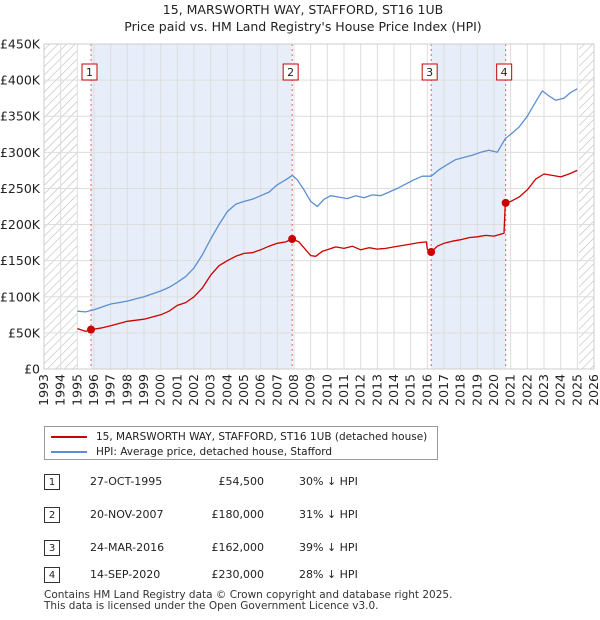  I want to click on x-tick-label: 2014, so click(393, 390).